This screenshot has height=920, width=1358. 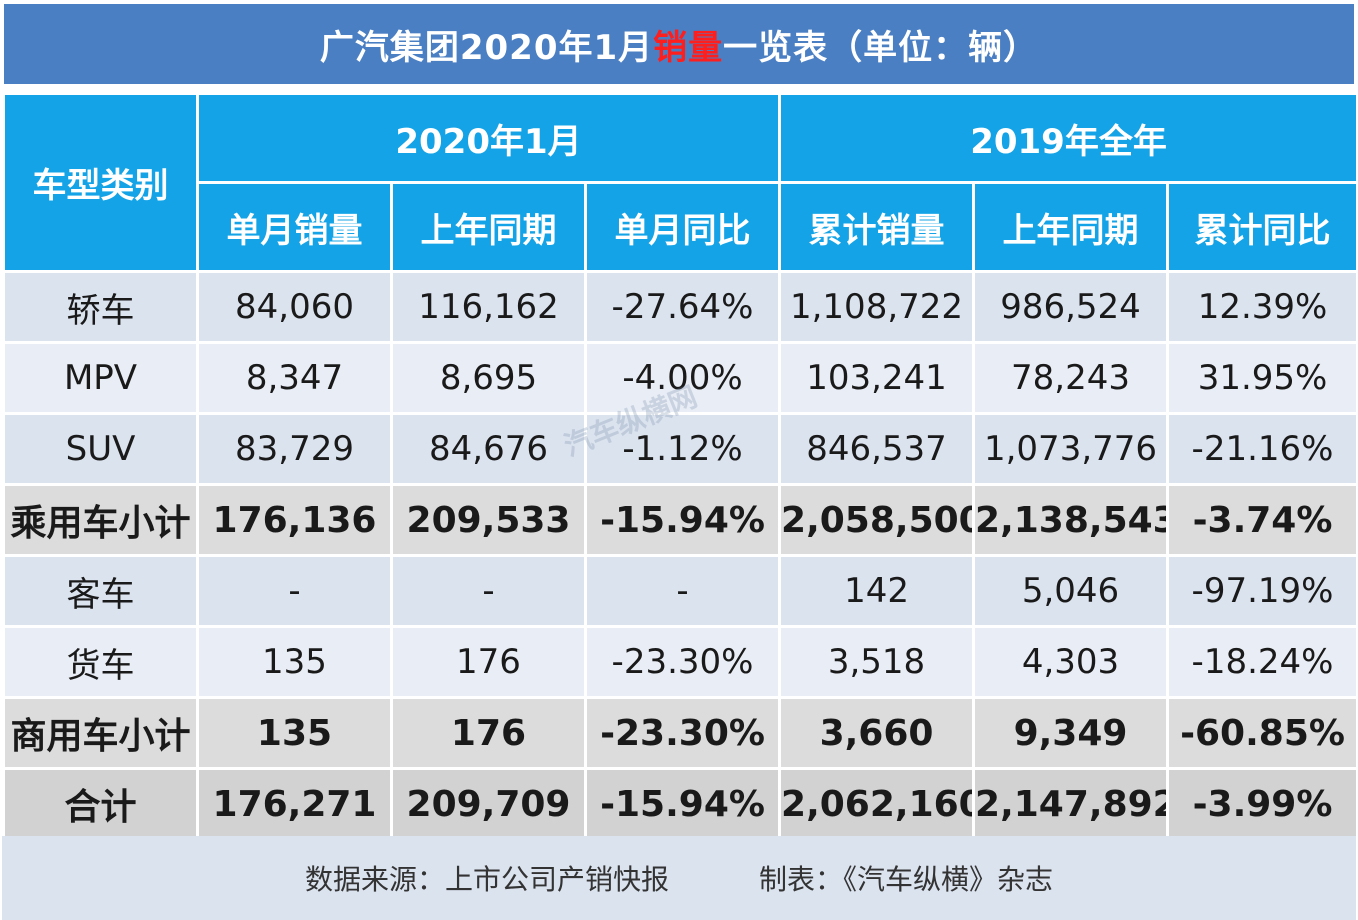 What do you see at coordinates (877, 804) in the screenshot?
I see `table-cell: 2,062,160` at bounding box center [877, 804].